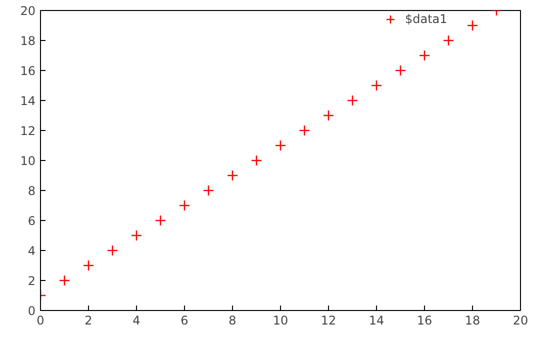  I want to click on y-tick-label: 20, so click(28, 11).